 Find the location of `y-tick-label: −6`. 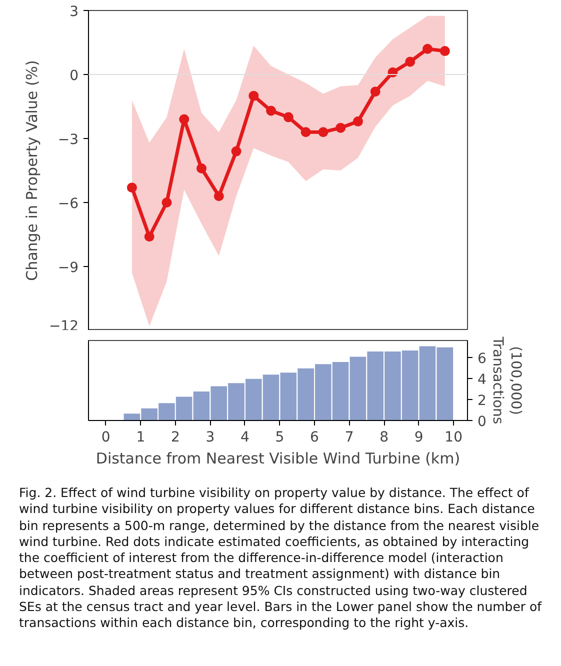

y-tick-label: −6 is located at coordinates (68, 204).